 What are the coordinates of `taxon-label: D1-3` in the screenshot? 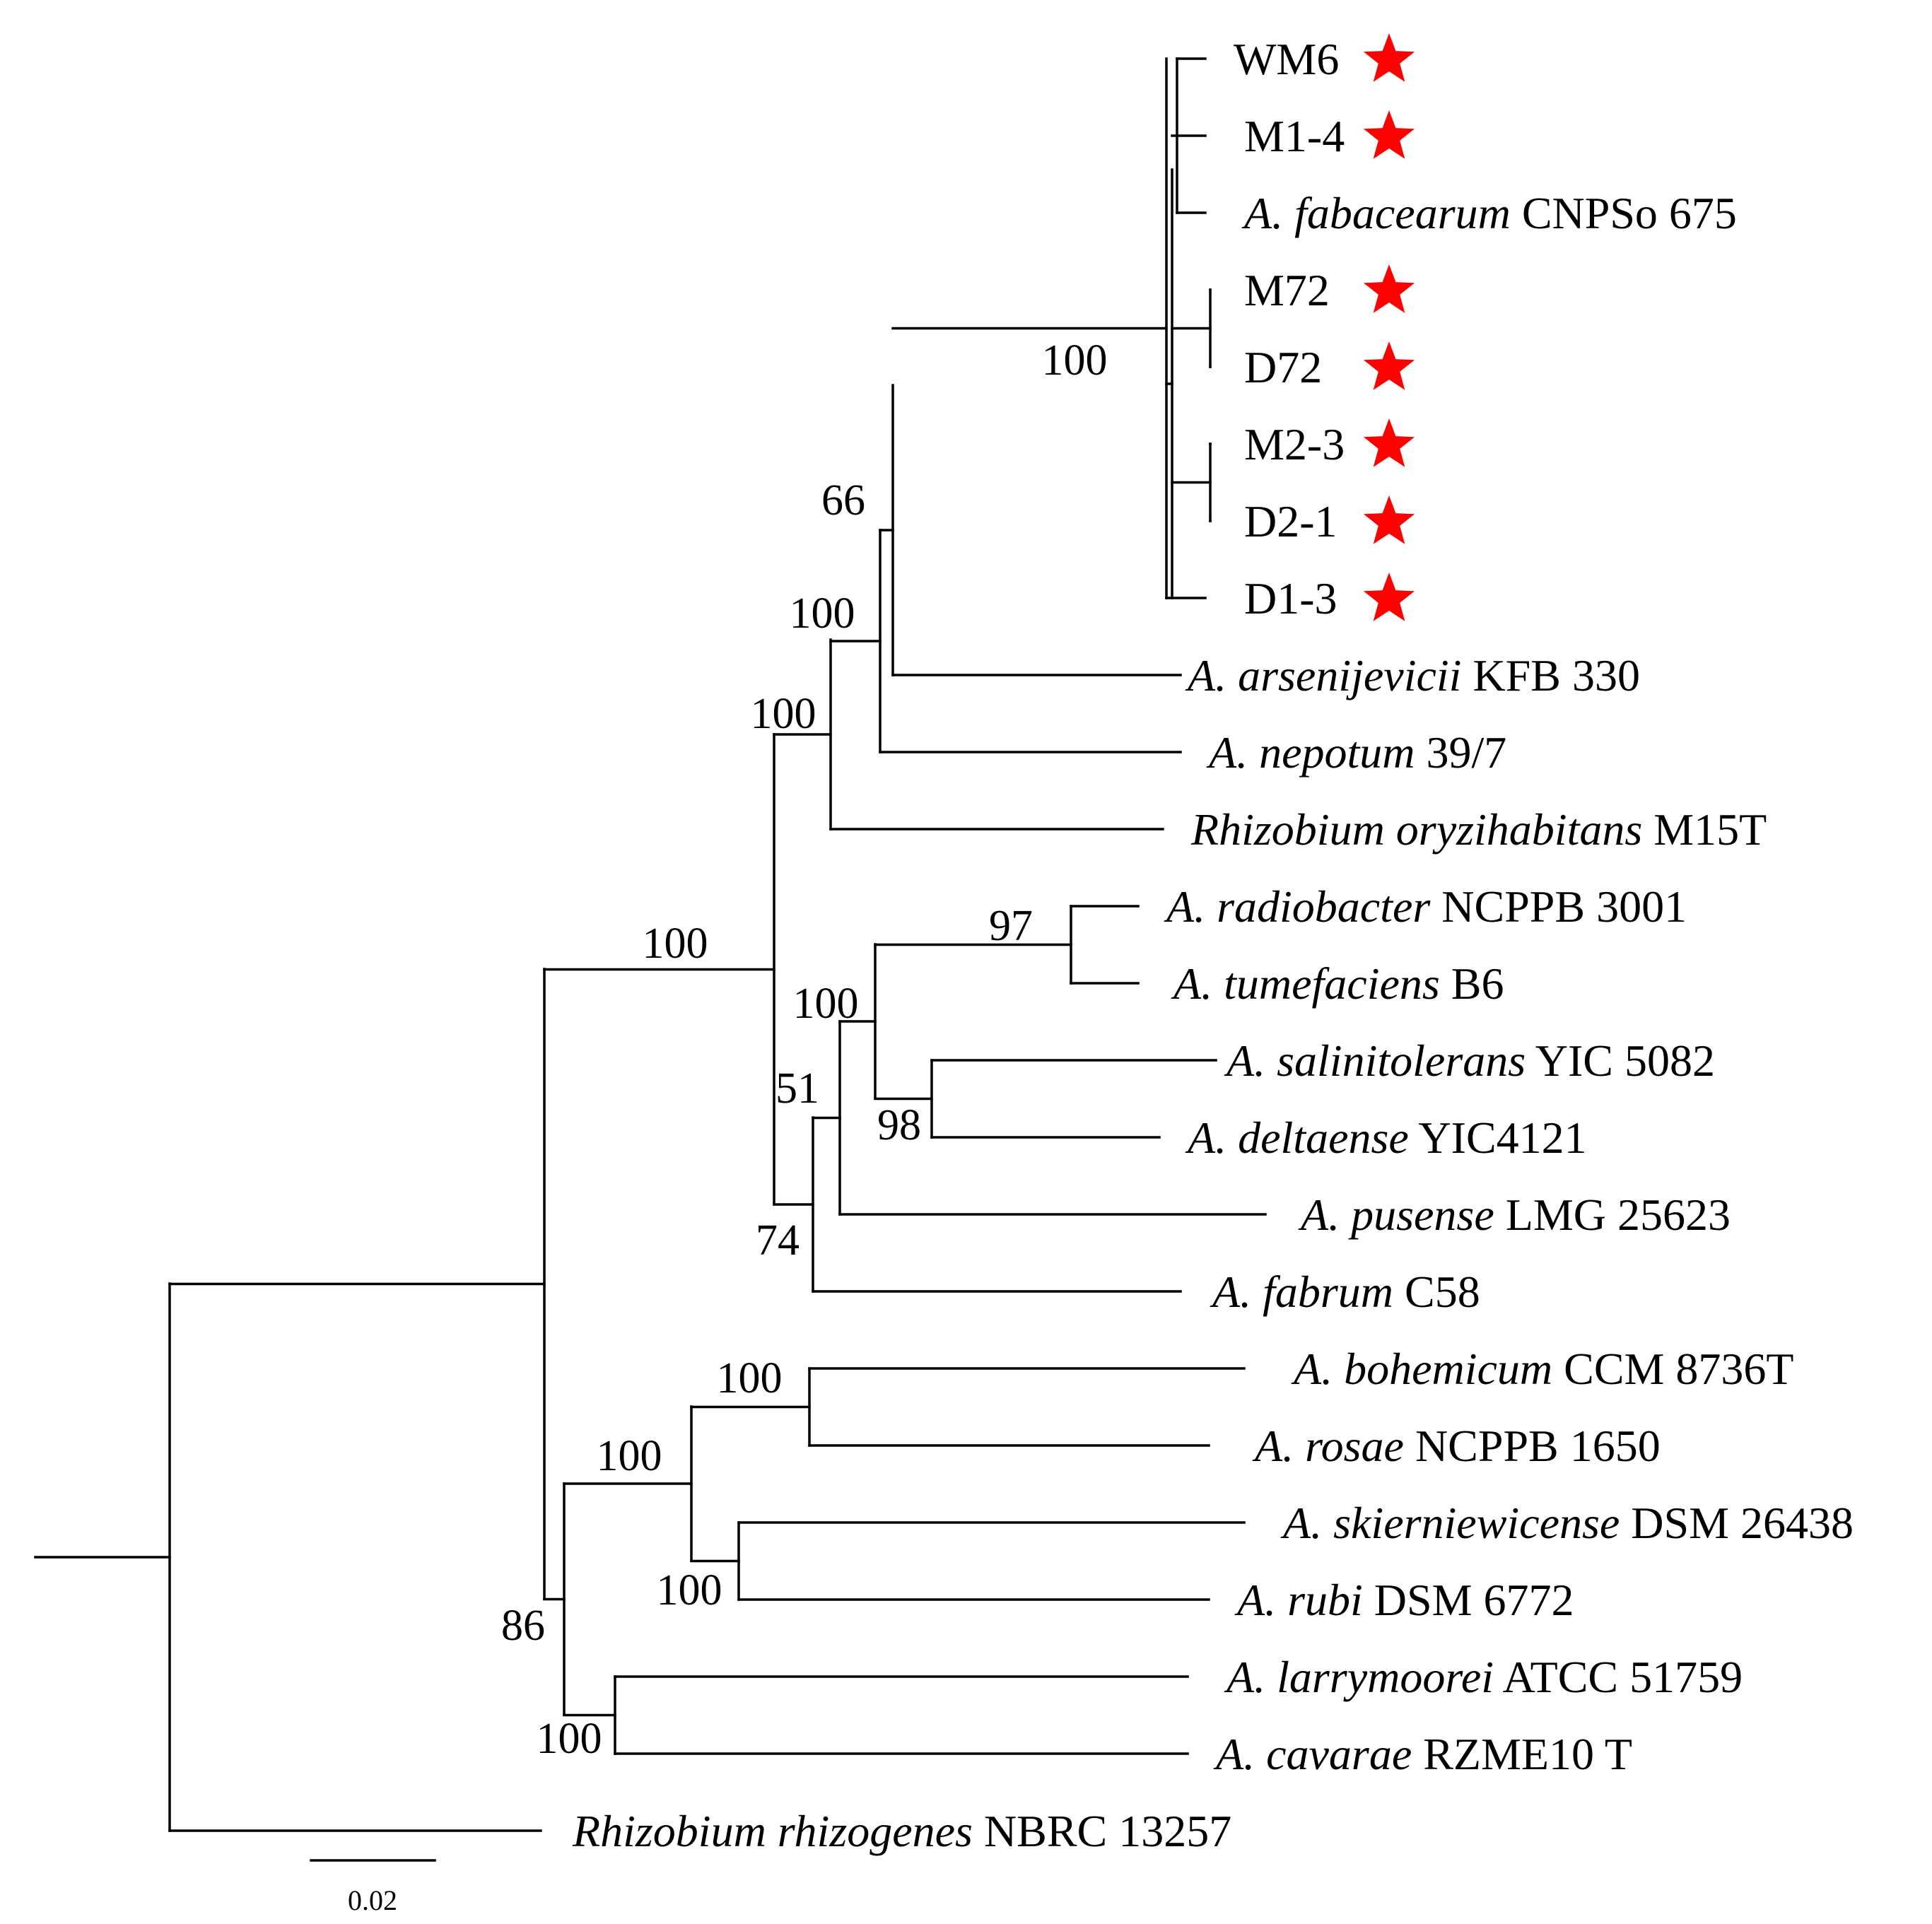 It's located at (1291, 598).